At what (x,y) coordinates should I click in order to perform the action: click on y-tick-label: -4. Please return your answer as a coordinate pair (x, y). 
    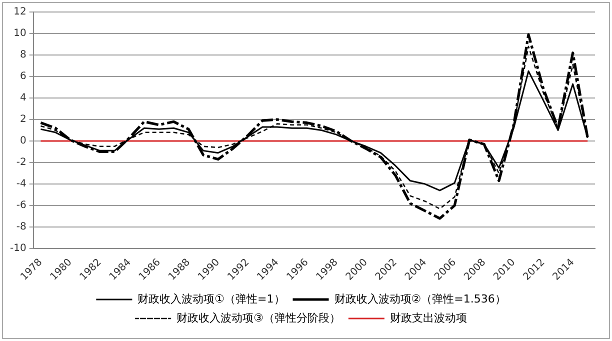
    Looking at the image, I should click on (21, 184).